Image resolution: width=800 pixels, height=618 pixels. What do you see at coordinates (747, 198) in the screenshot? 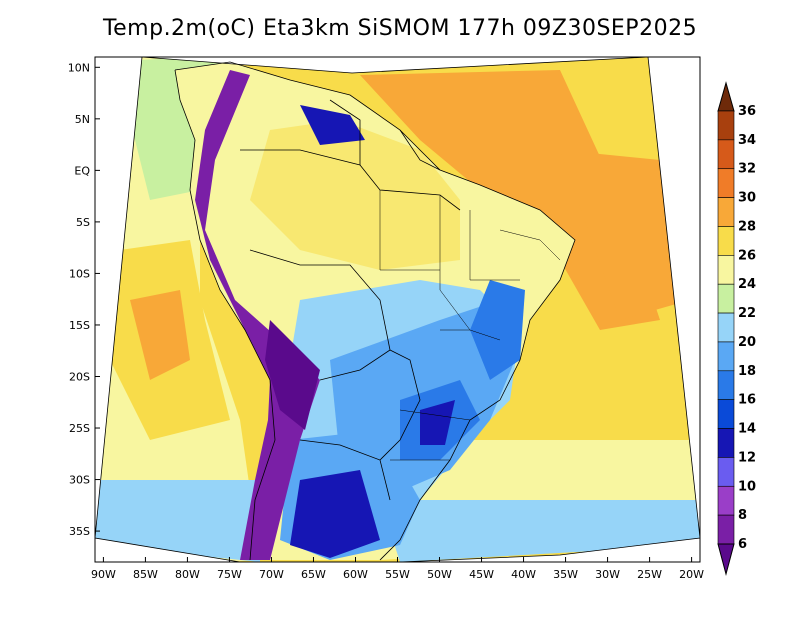
I see `colorbar-label: 30` at bounding box center [747, 198].